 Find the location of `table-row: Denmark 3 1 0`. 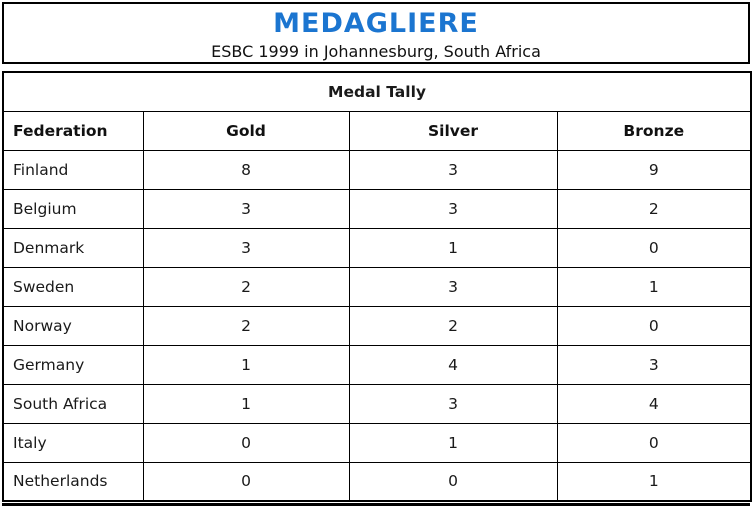

table-row: Denmark 3 1 0 is located at coordinates (377, 247).